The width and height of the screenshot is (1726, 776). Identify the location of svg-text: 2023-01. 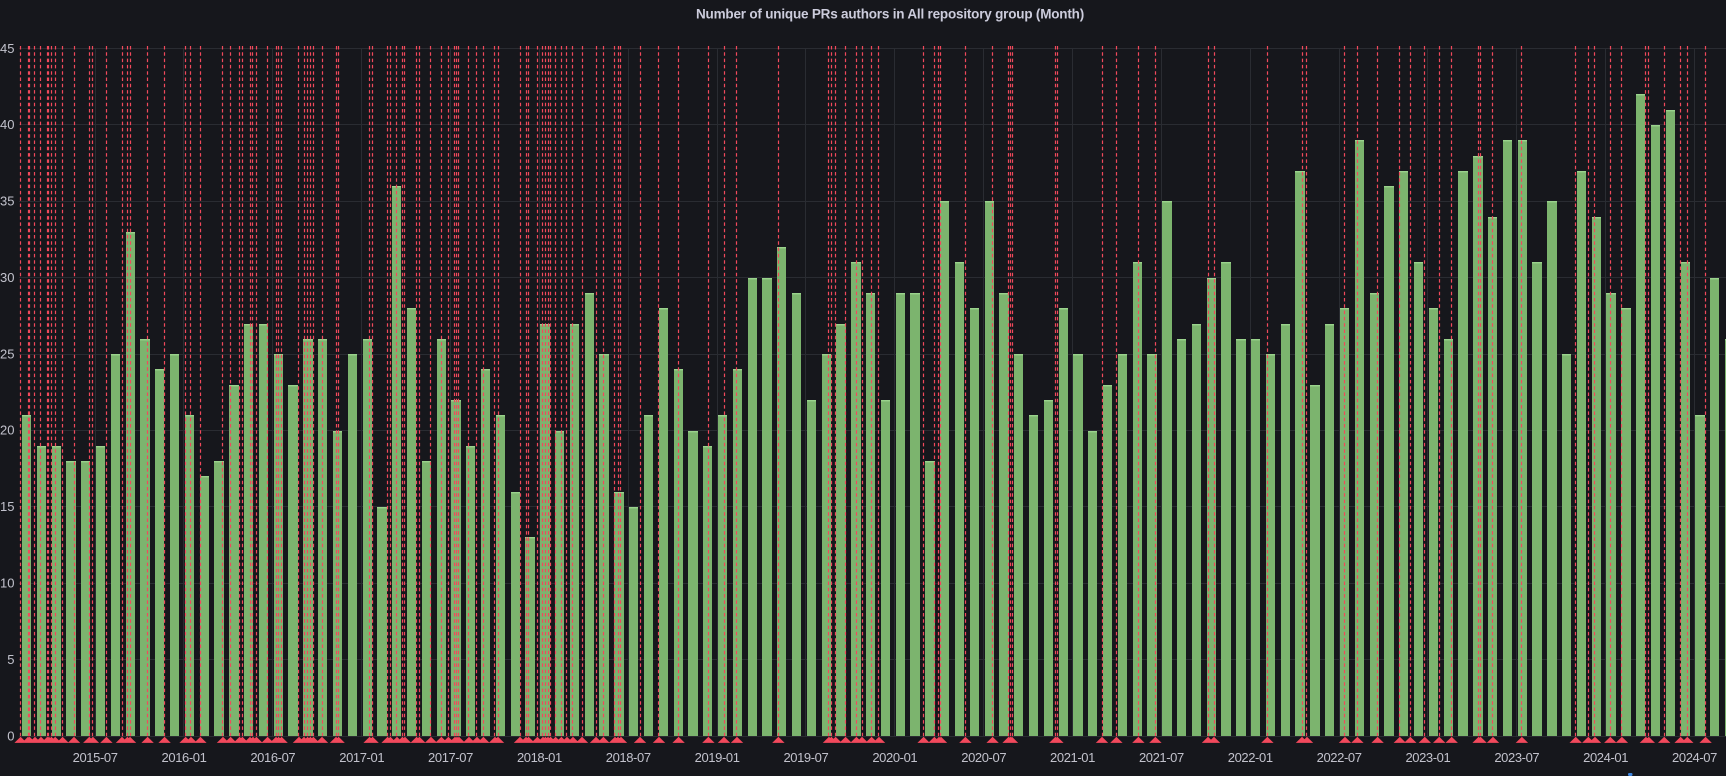
(1427, 757).